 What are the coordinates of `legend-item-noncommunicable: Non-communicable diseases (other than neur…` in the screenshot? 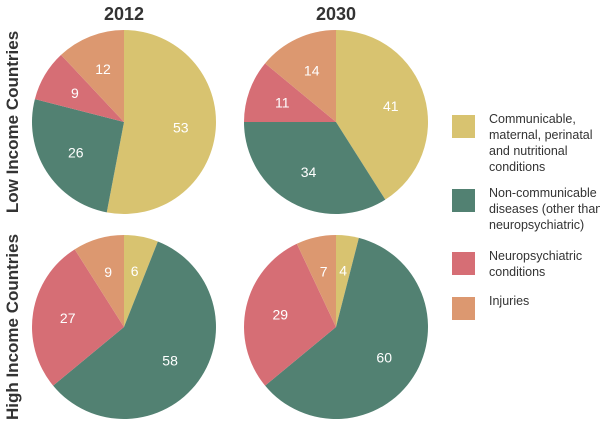 It's located at (526, 209).